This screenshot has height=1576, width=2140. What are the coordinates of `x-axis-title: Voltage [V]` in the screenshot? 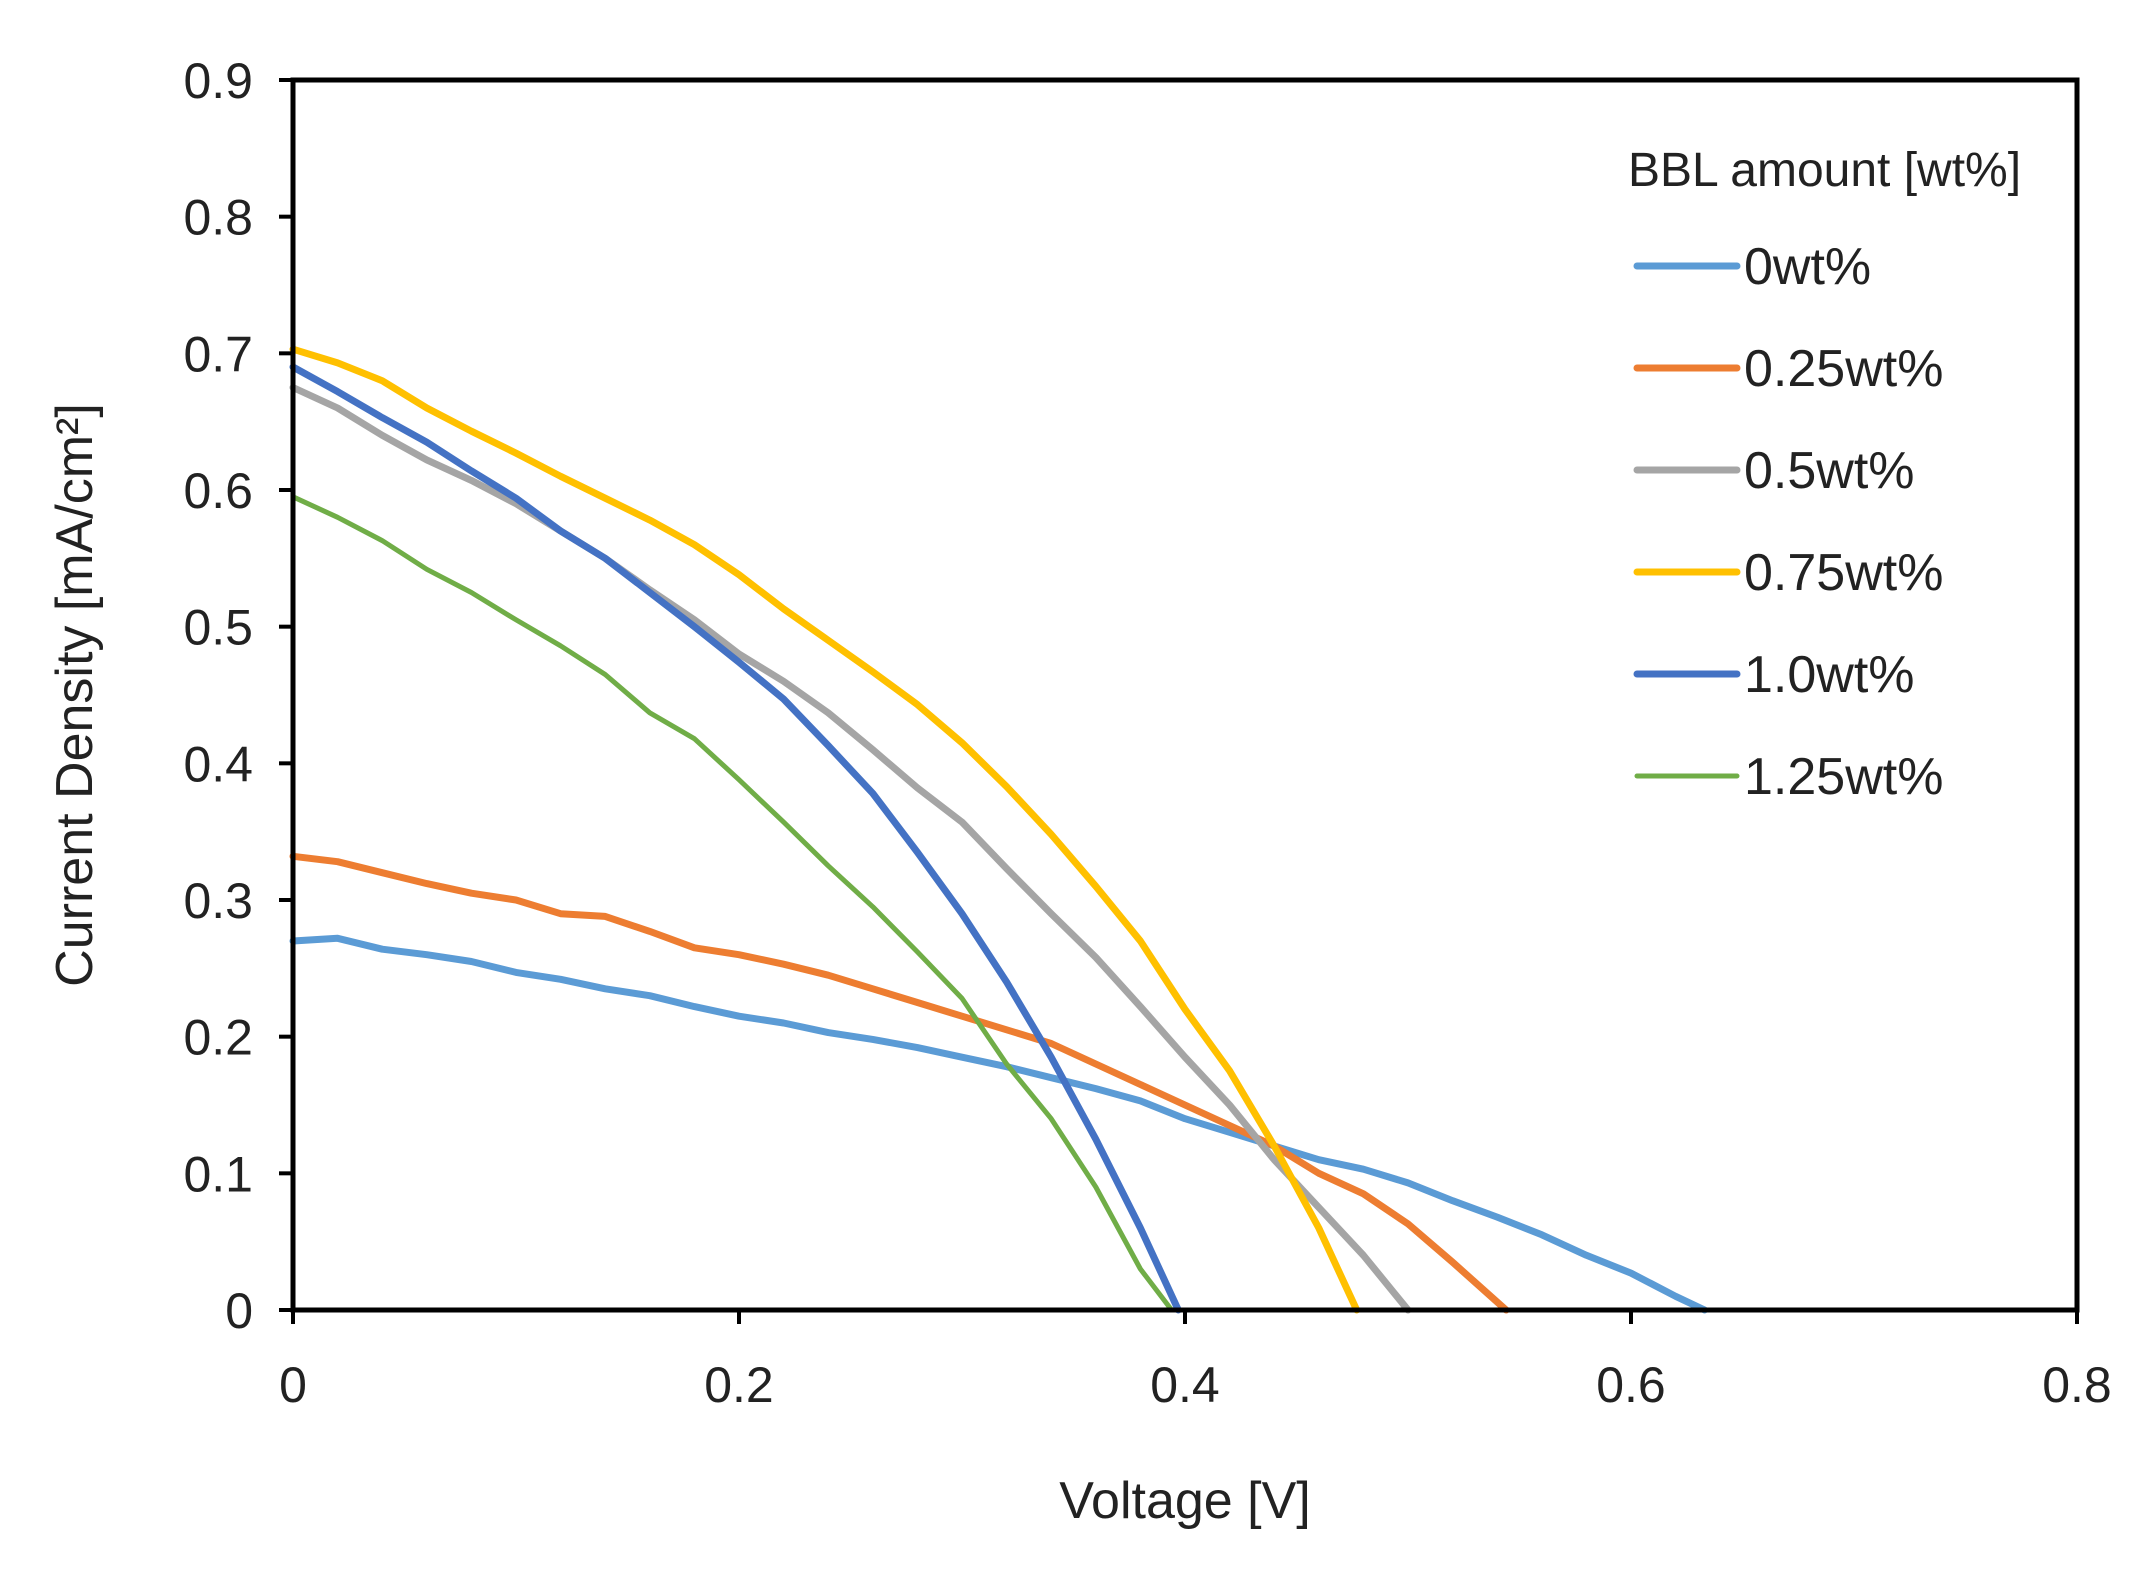 It's located at (1185, 1501).